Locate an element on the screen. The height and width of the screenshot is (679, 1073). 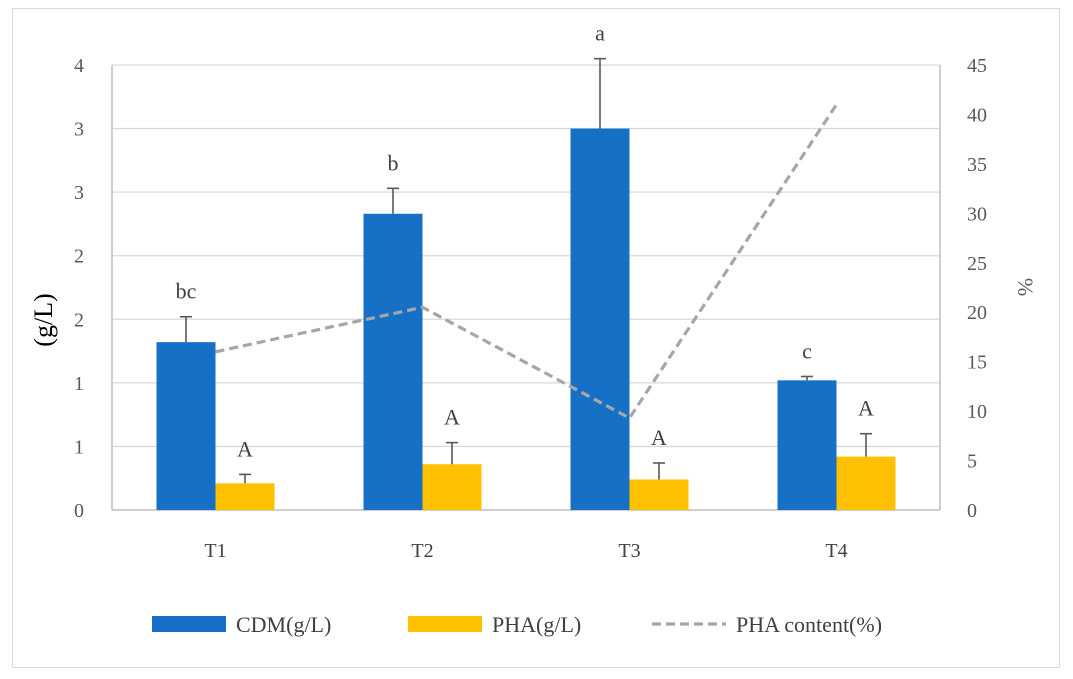
category-label: T1 is located at coordinates (215, 551).